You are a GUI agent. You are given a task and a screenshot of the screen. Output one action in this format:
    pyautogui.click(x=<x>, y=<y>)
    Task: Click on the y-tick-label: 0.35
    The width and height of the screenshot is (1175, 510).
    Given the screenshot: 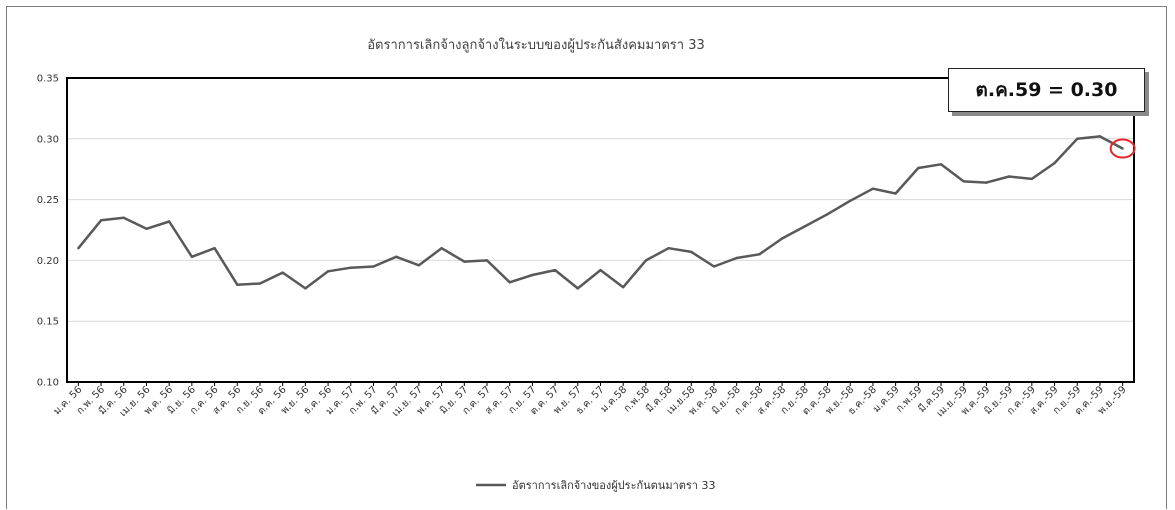 What is the action you would take?
    pyautogui.click(x=48, y=79)
    